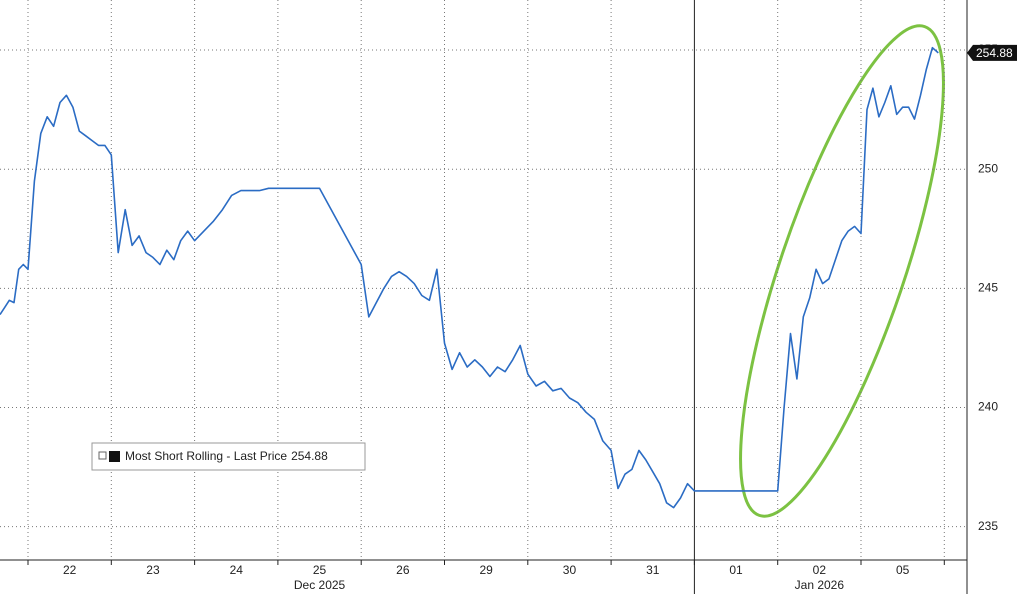 The image size is (1017, 594). I want to click on legend-box, so click(228, 456).